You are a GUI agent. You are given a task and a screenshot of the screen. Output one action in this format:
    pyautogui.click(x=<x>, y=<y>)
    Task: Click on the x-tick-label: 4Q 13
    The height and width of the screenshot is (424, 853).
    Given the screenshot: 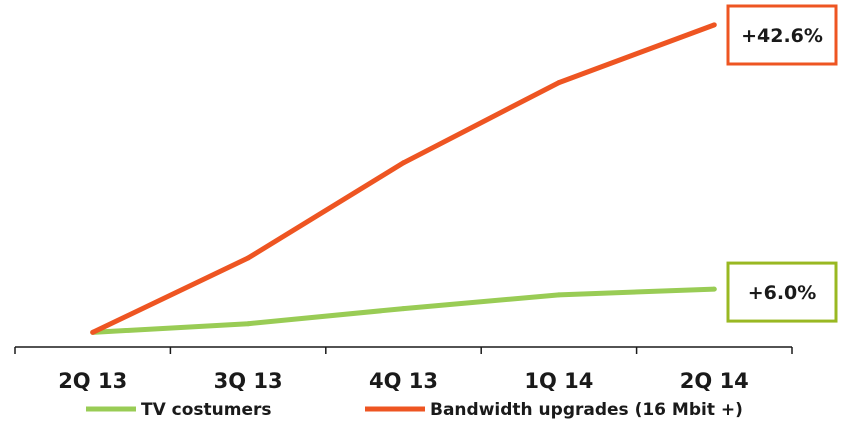 What is the action you would take?
    pyautogui.click(x=403, y=381)
    